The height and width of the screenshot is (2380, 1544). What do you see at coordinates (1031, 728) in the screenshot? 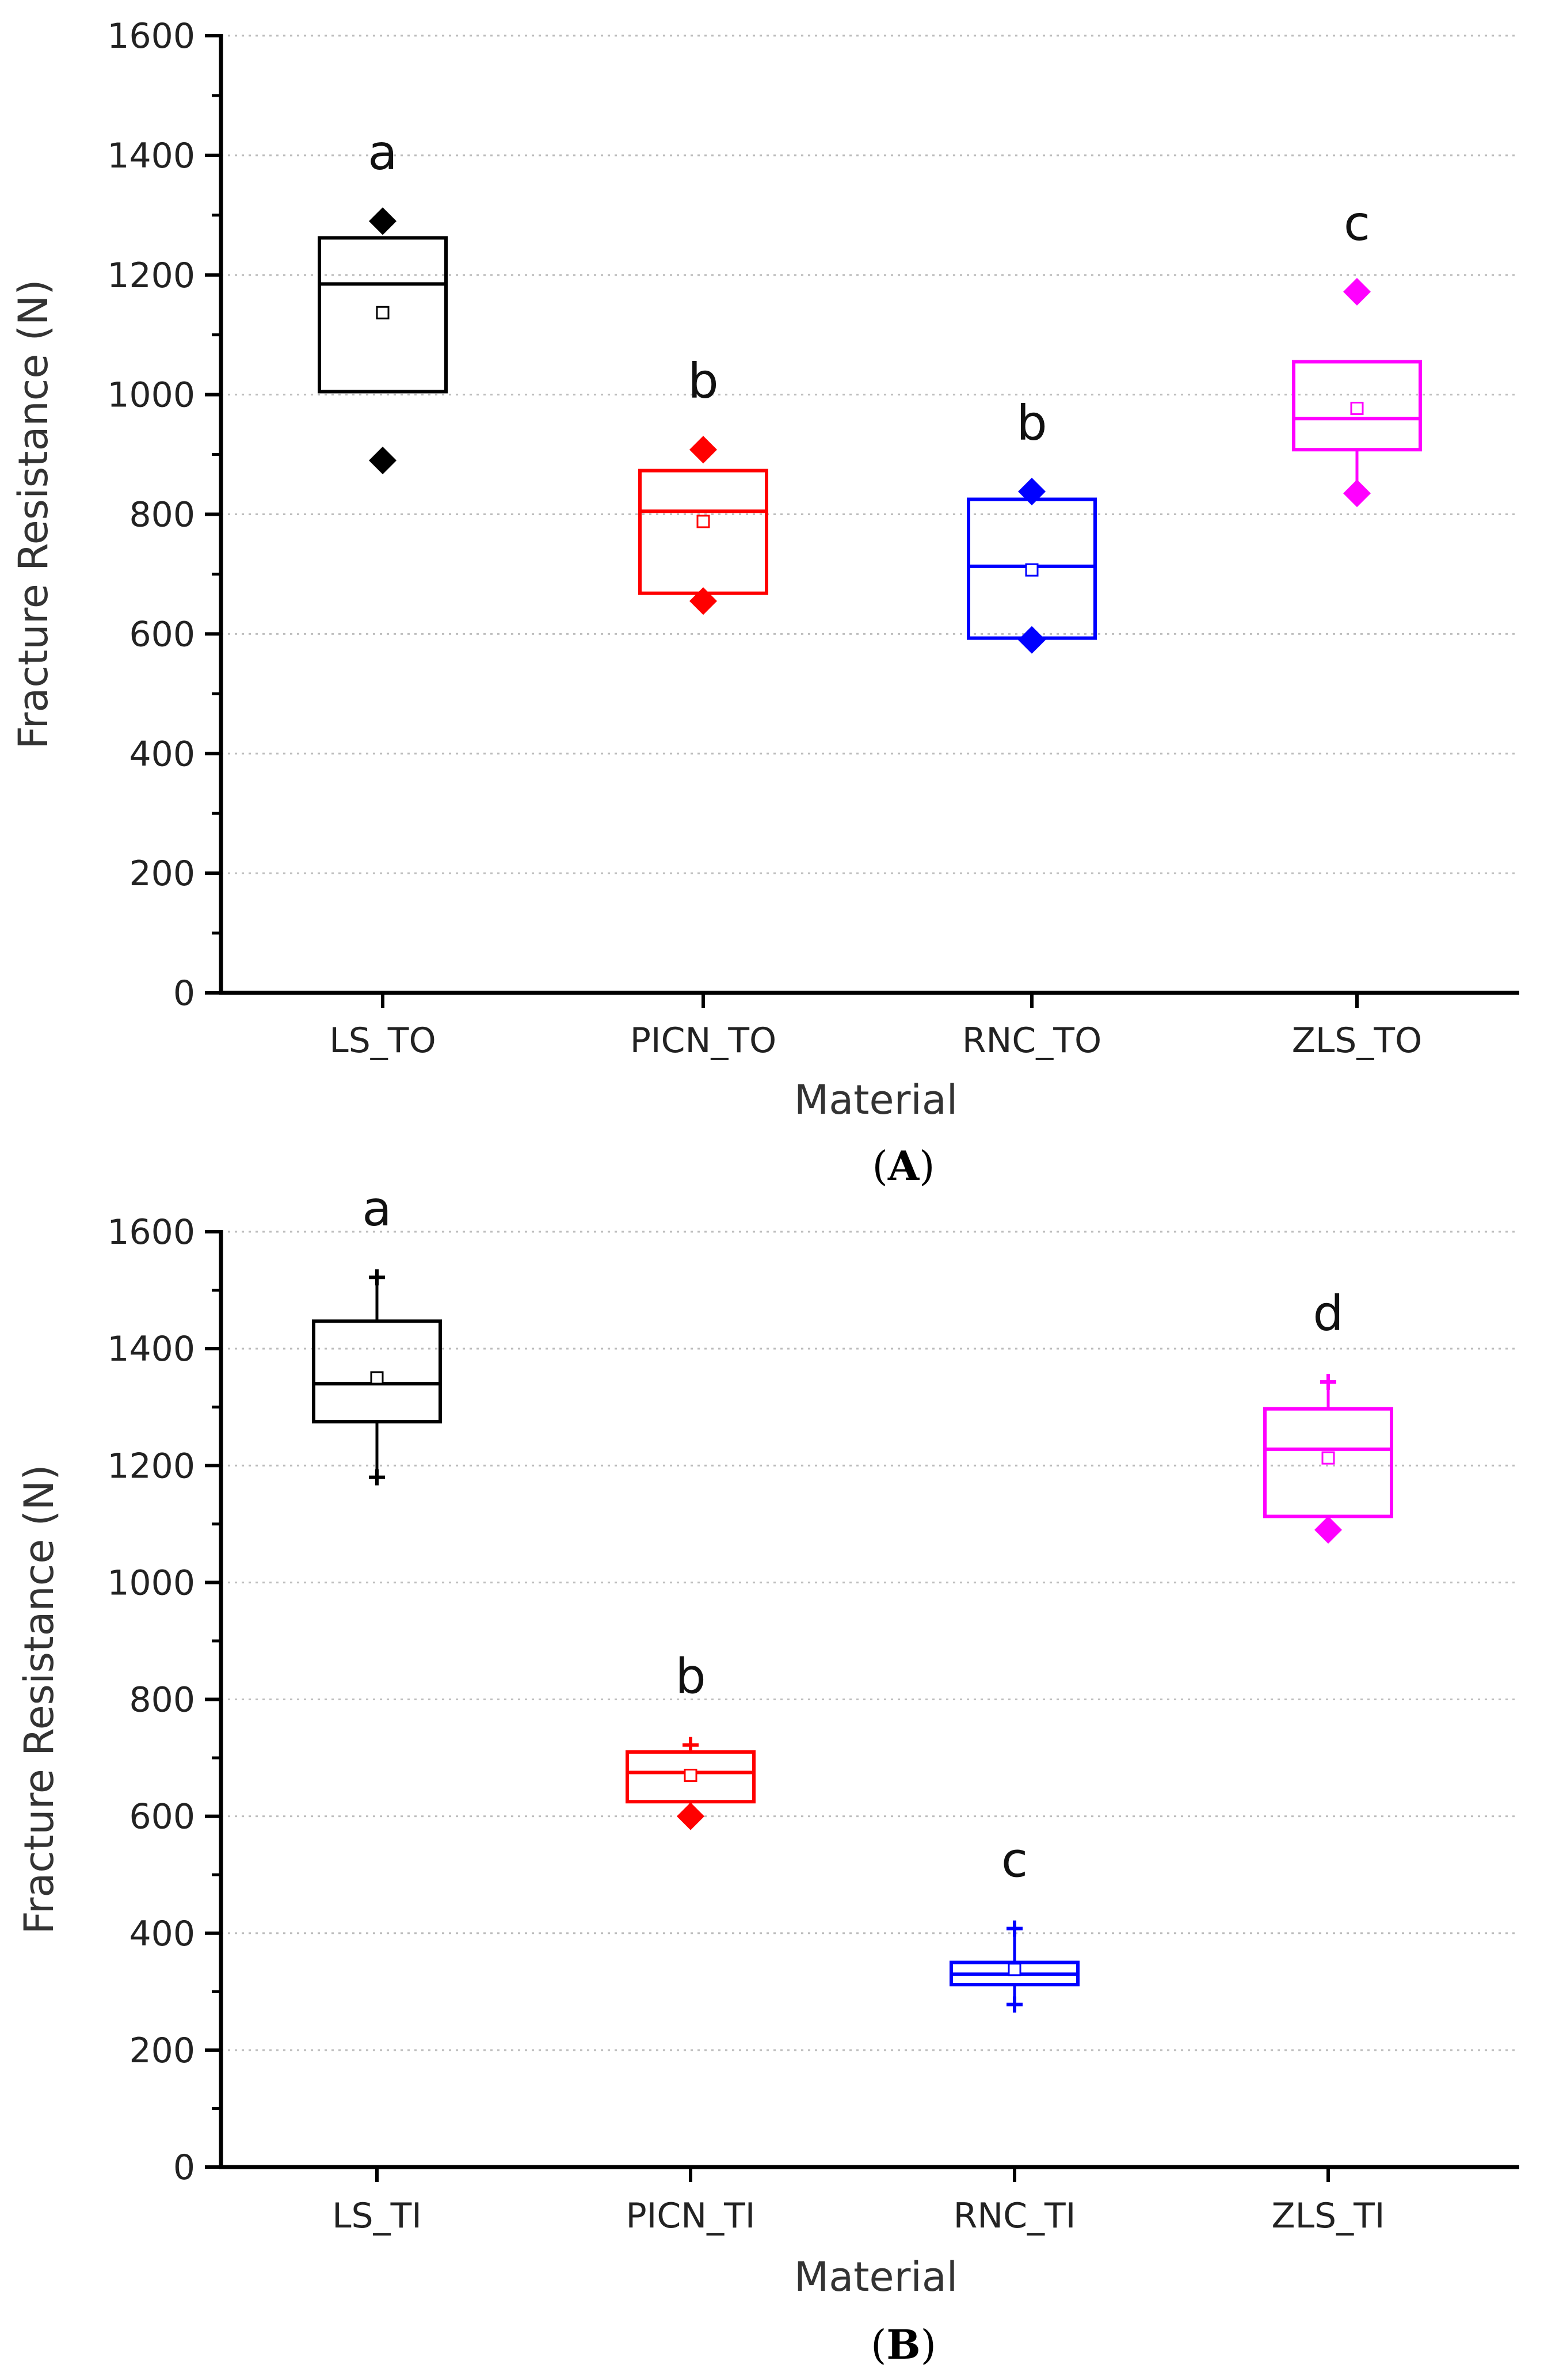
I see `box-RNC_TO: RNC_TO b` at bounding box center [1031, 728].